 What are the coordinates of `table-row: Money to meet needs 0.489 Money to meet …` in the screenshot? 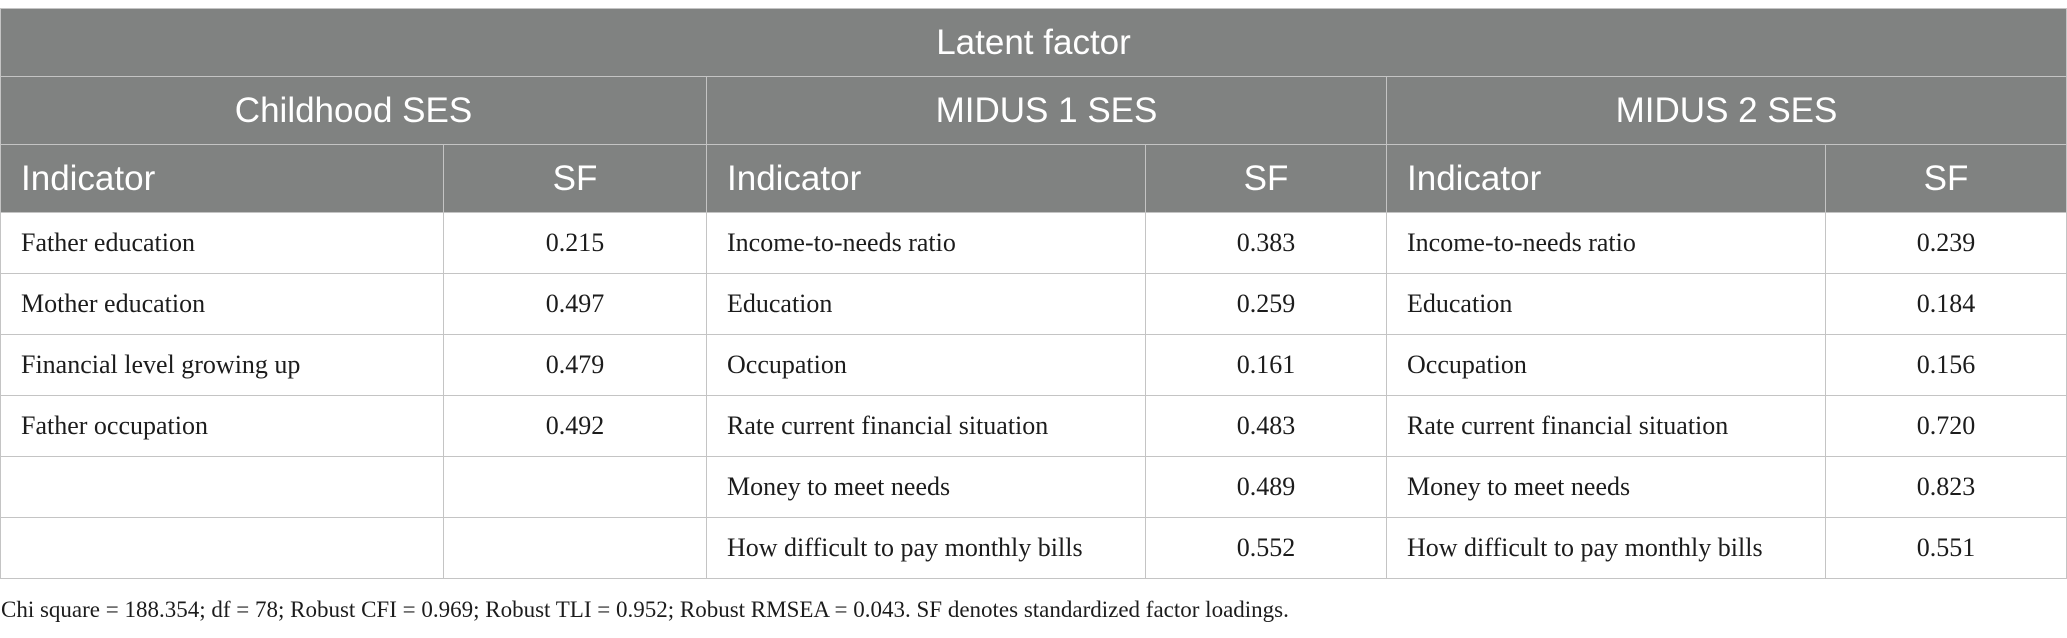 It's located at (1033, 487).